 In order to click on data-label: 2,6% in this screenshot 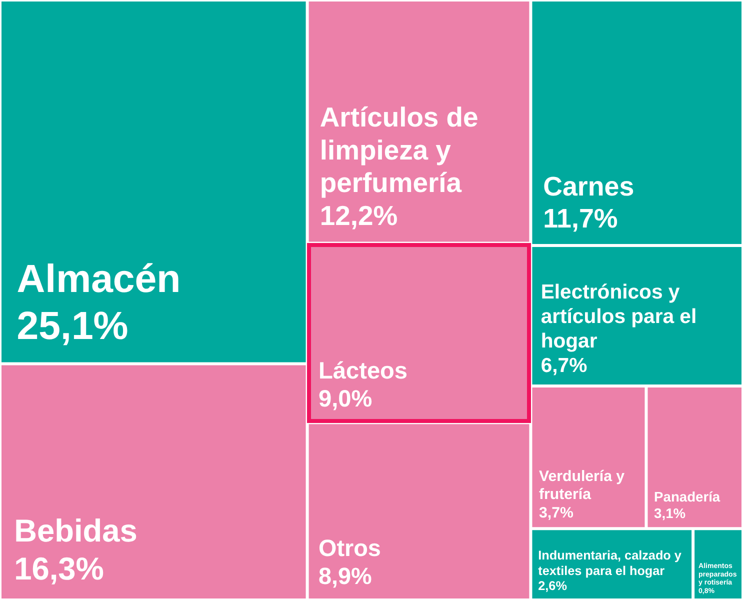, I will do `click(552, 586)`.